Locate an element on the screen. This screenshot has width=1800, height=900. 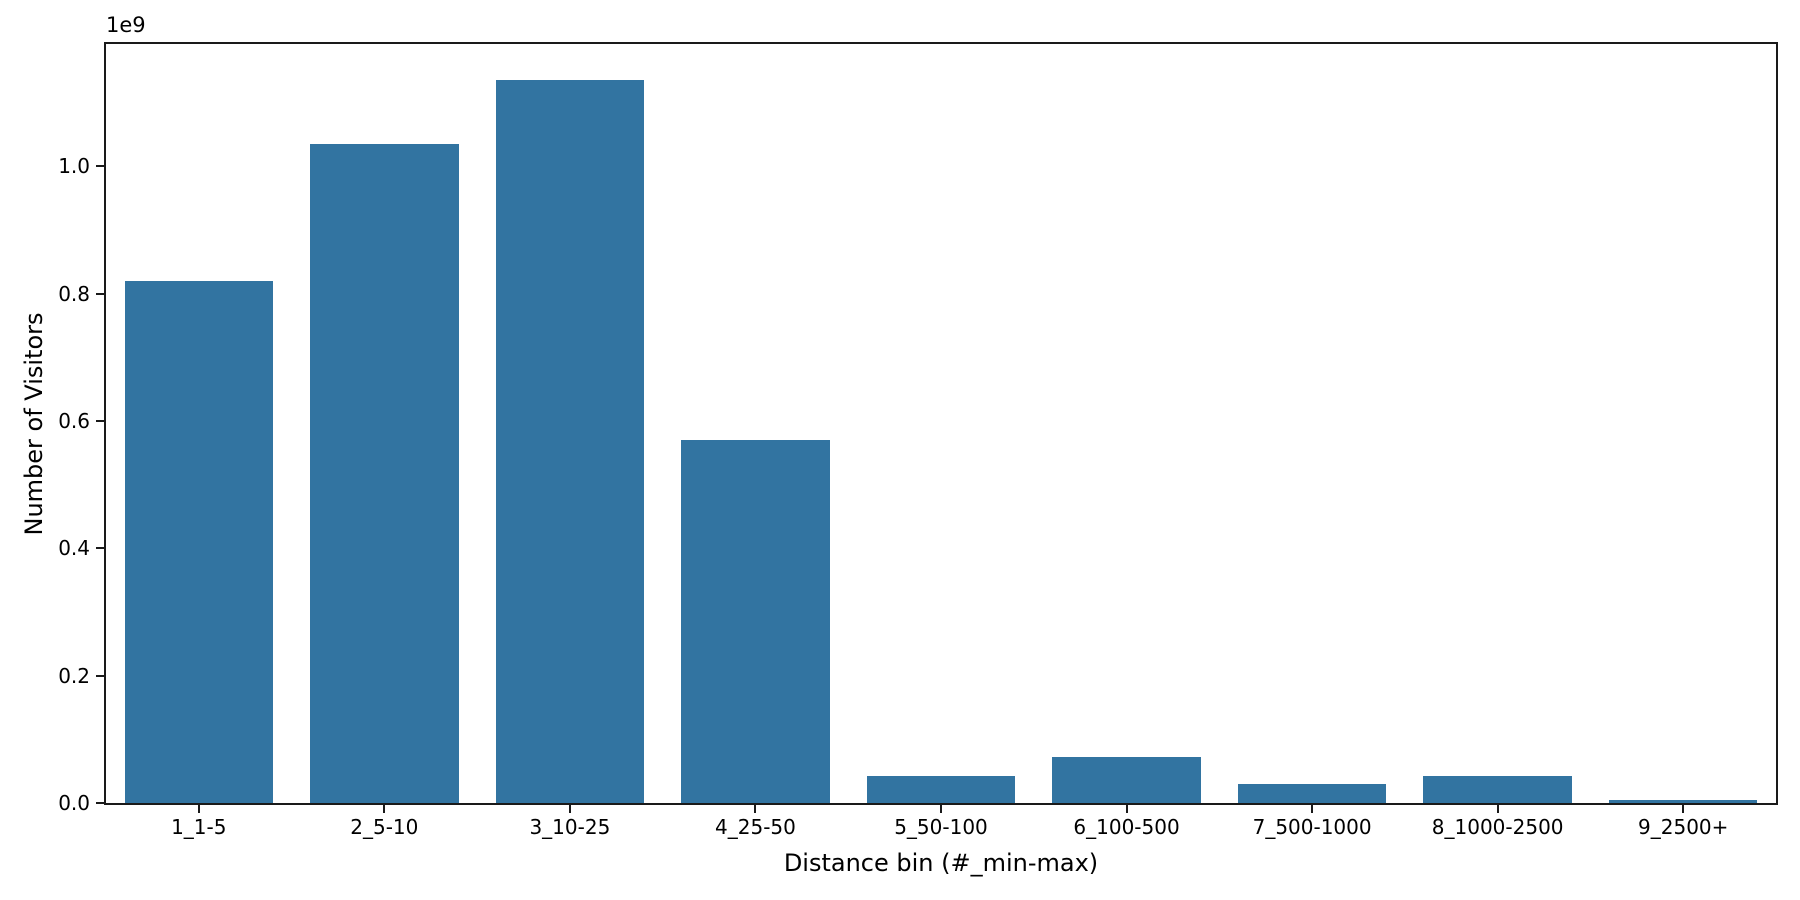
y-tick-label: 0.6 is located at coordinates (74, 420).